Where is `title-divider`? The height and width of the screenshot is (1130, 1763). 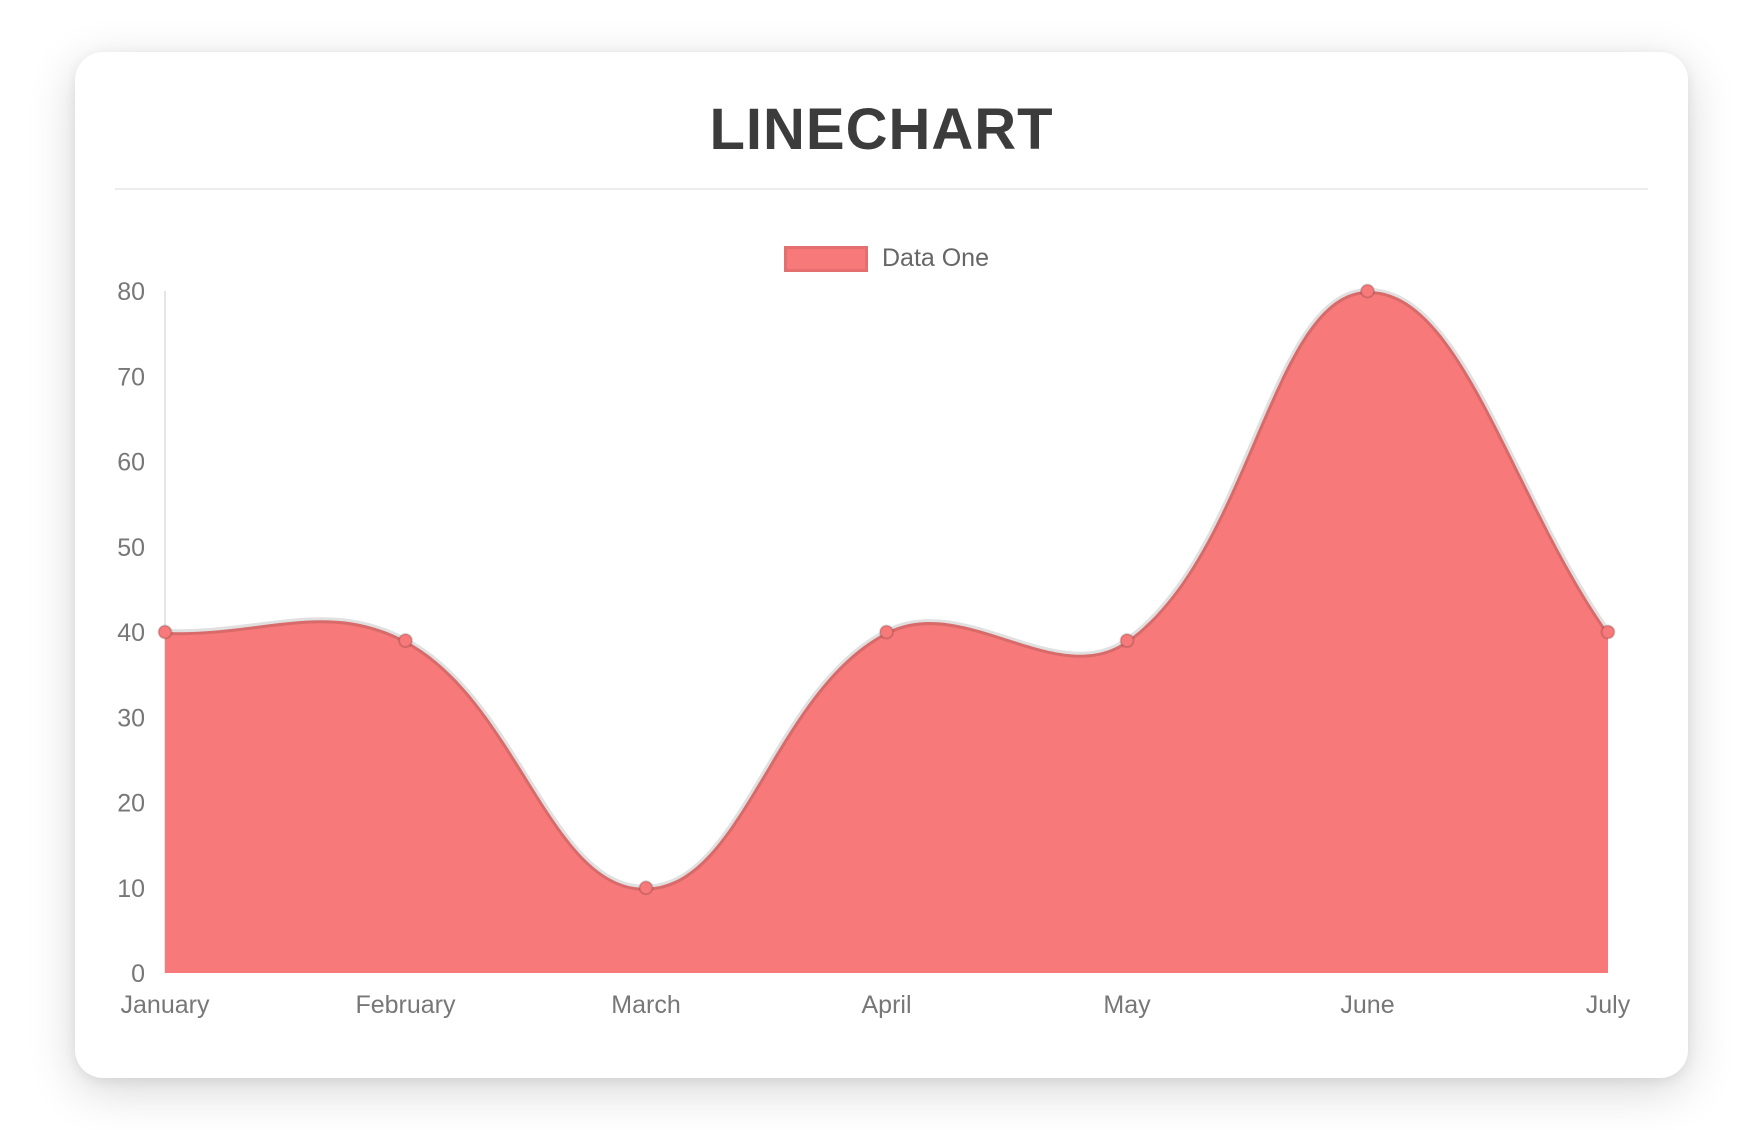 title-divider is located at coordinates (881, 189).